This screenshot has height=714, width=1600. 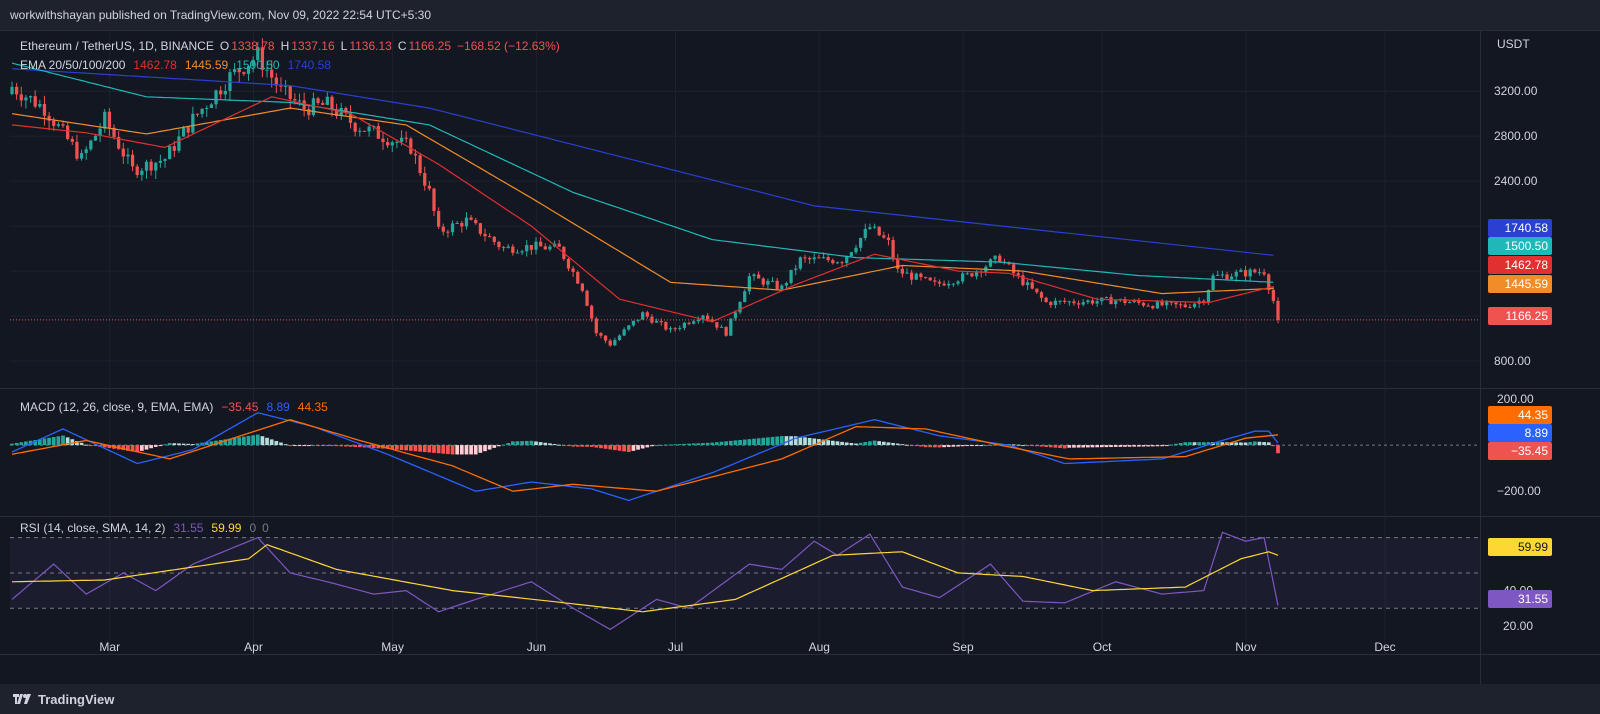 What do you see at coordinates (252, 528) in the screenshot?
I see `rsi-bb-upper-value: 0` at bounding box center [252, 528].